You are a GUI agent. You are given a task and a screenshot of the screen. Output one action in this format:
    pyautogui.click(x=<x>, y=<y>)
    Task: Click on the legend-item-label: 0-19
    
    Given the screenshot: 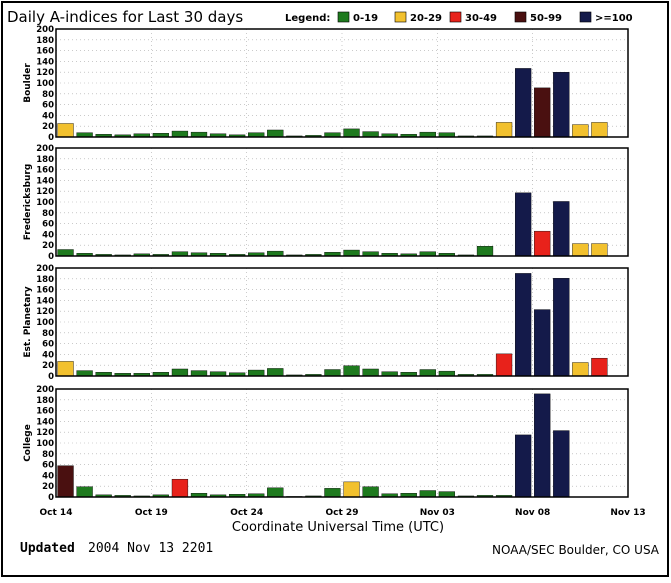 What is the action you would take?
    pyautogui.click(x=365, y=18)
    